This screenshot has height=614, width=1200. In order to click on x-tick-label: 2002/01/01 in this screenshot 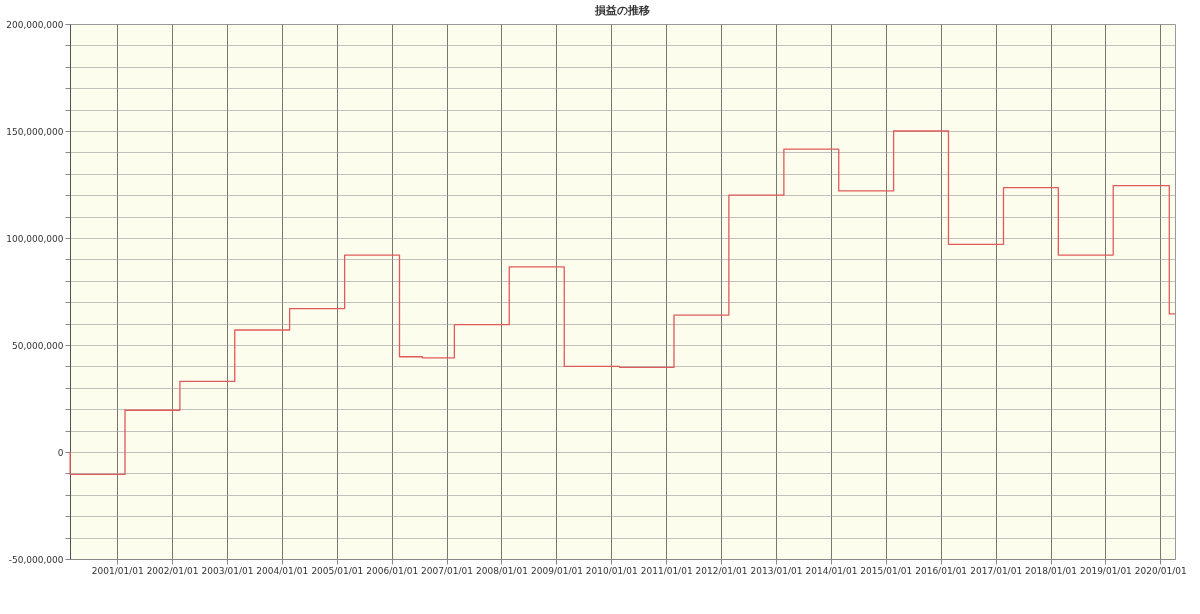, I will do `click(172, 570)`.